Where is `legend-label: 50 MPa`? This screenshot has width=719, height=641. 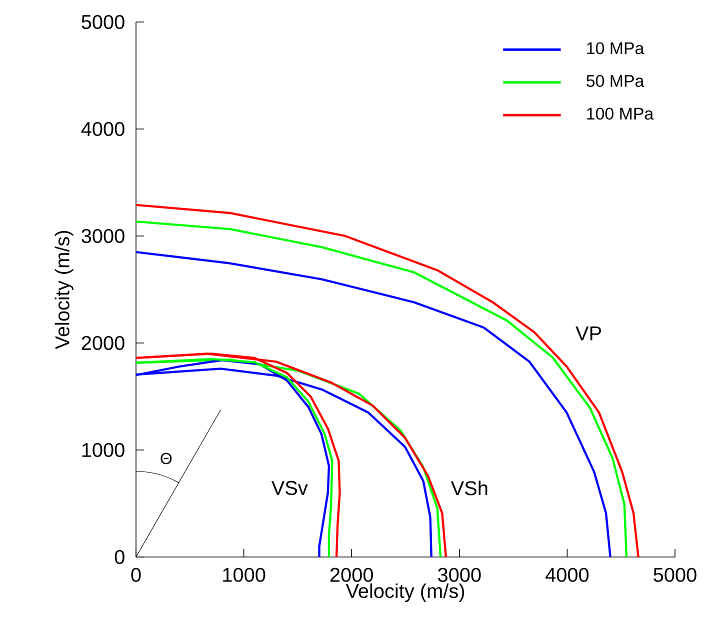
legend-label: 50 MPa is located at coordinates (615, 80).